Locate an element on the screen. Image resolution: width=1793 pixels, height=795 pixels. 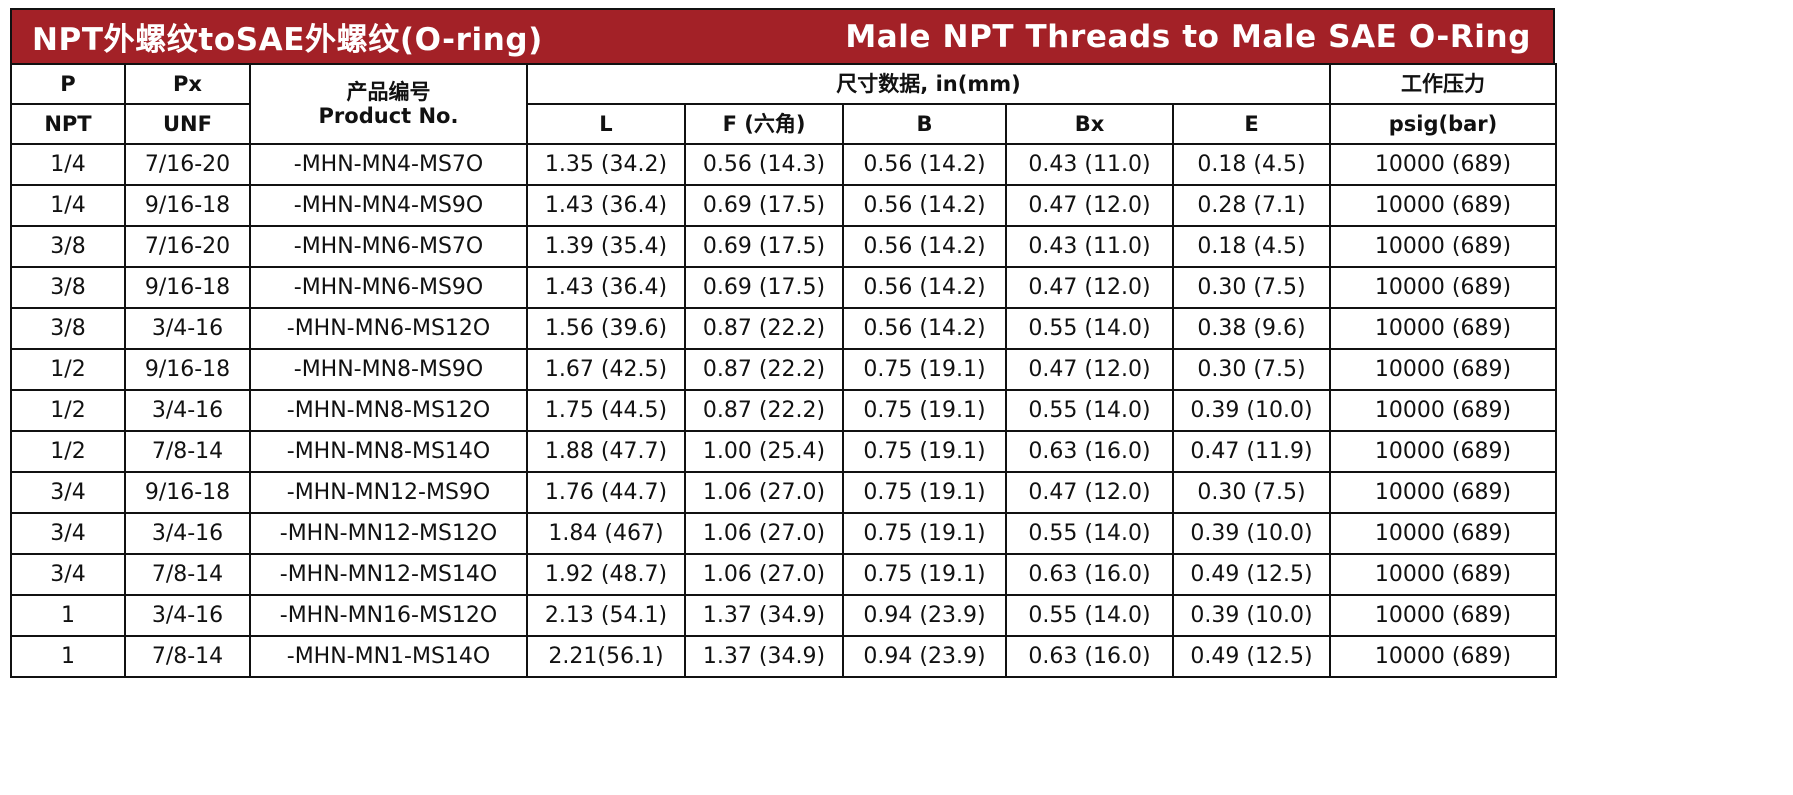
cell-l: 1.92 (48.7) is located at coordinates (606, 574).